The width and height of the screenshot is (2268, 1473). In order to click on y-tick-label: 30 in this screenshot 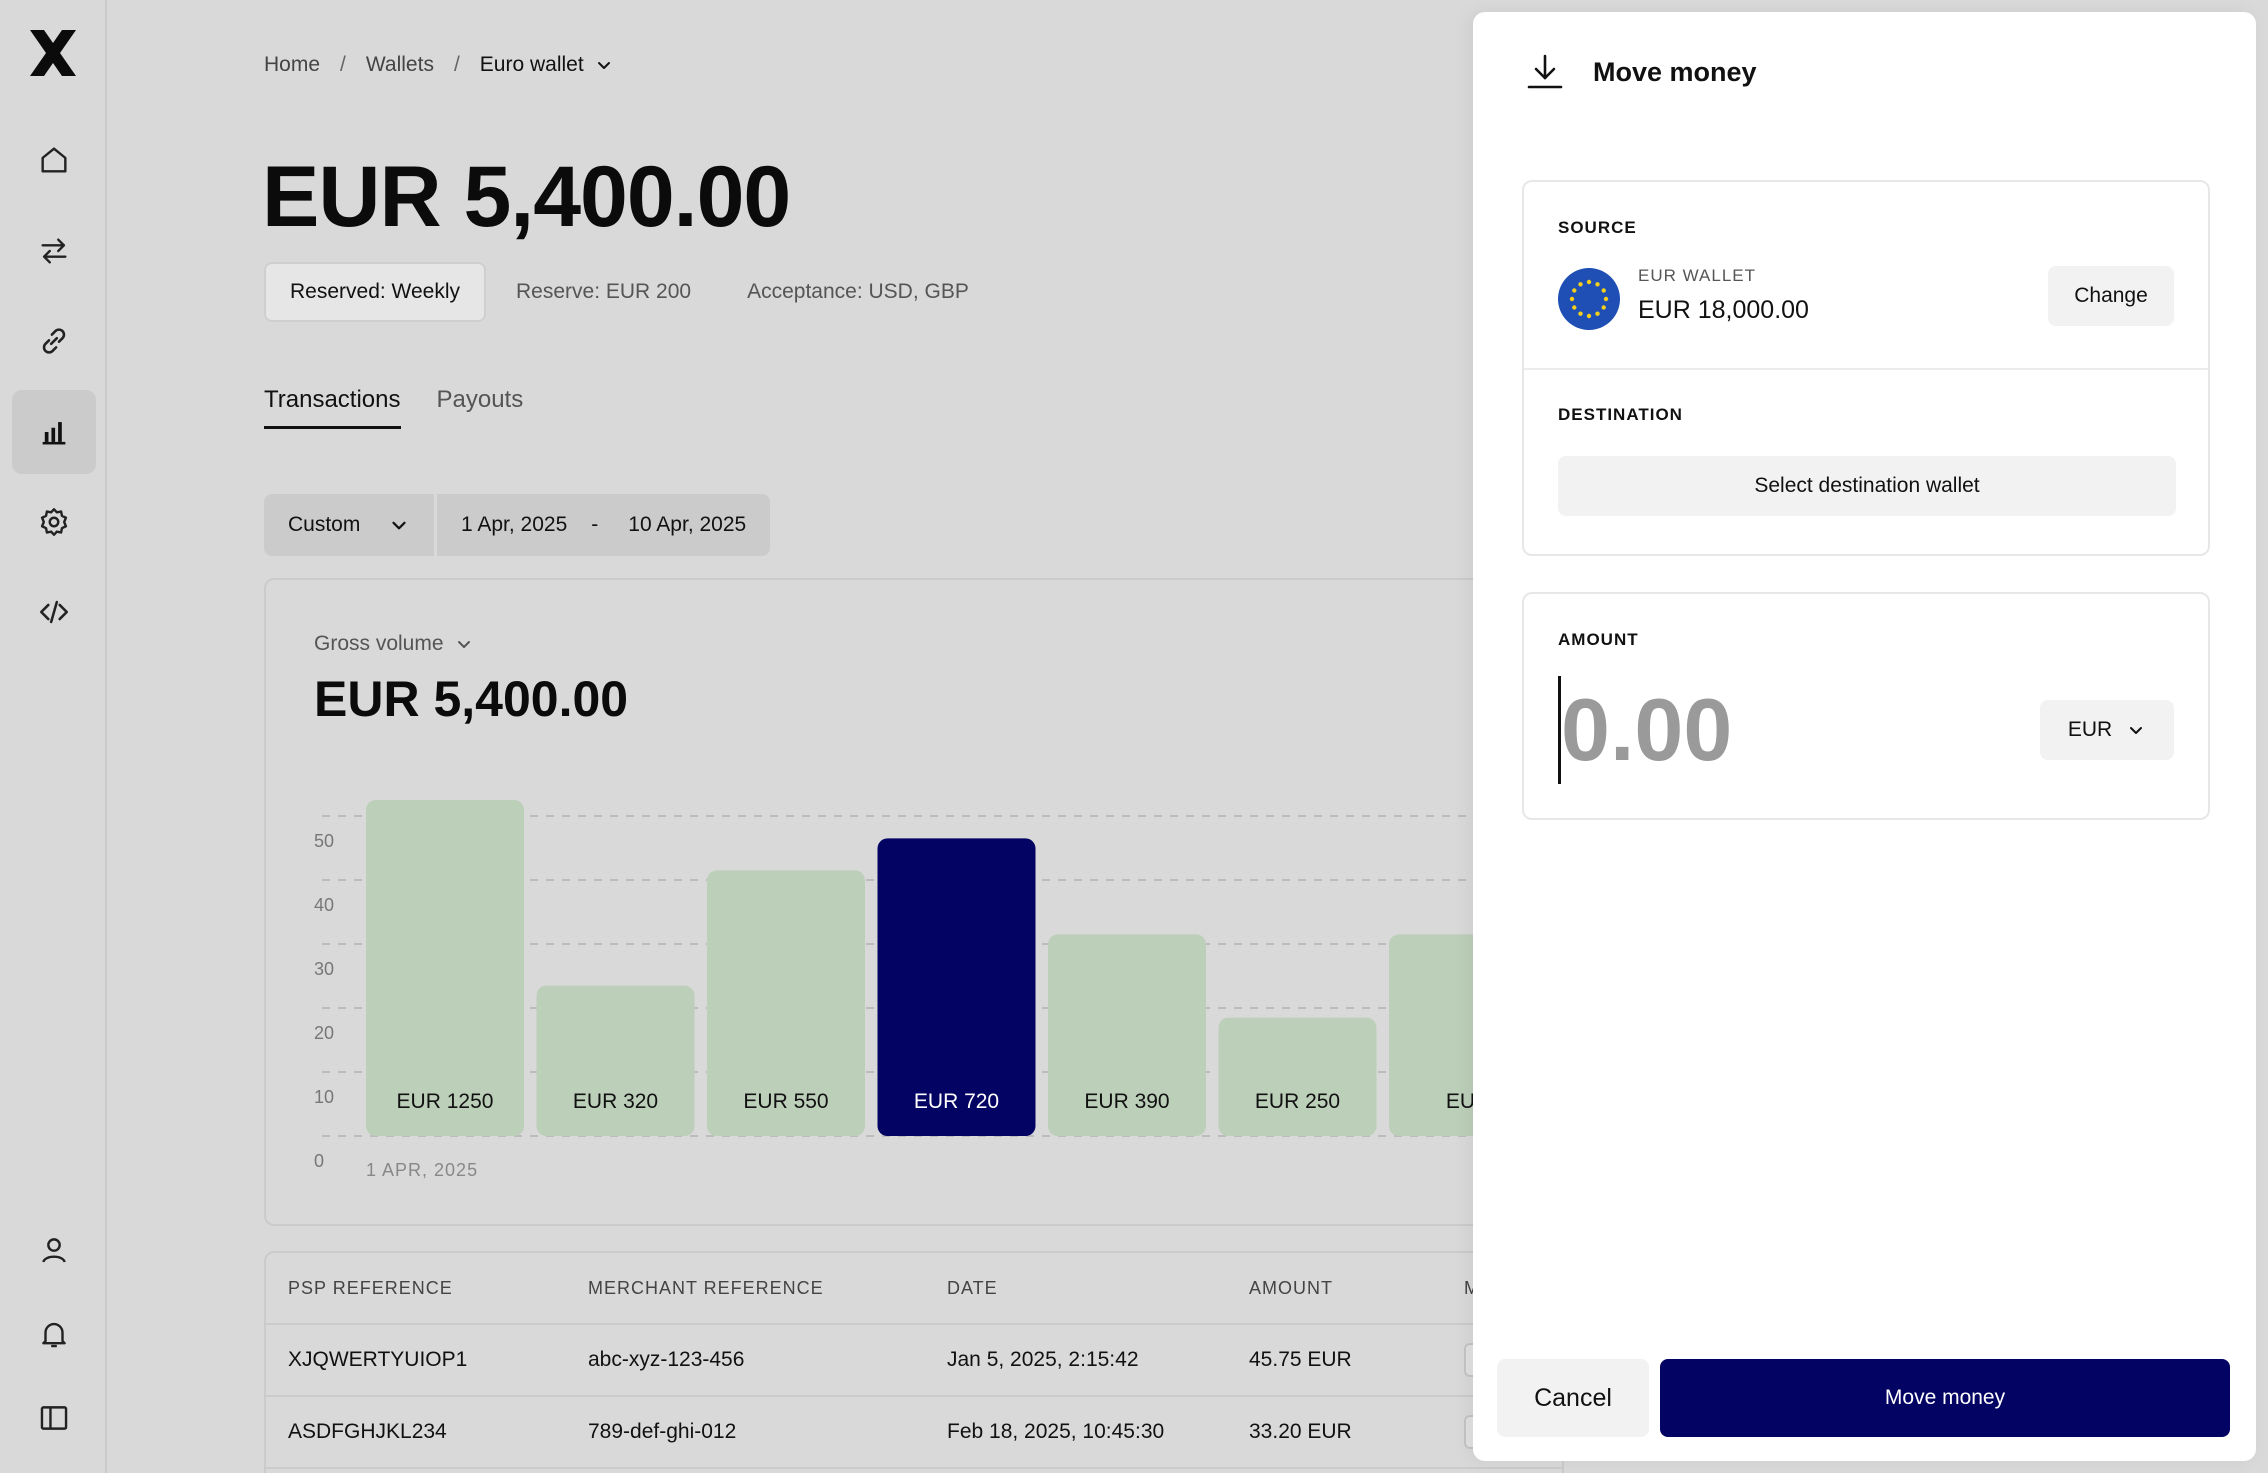, I will do `click(324, 969)`.